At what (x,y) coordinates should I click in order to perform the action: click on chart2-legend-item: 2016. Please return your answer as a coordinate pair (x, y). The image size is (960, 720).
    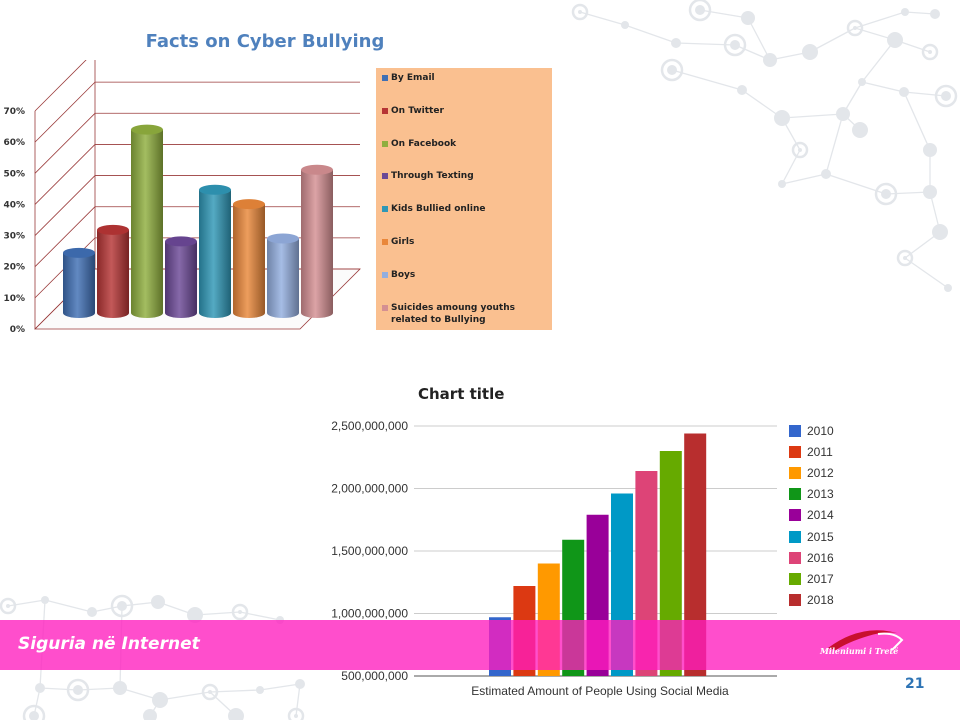
    Looking at the image, I should click on (824, 560).